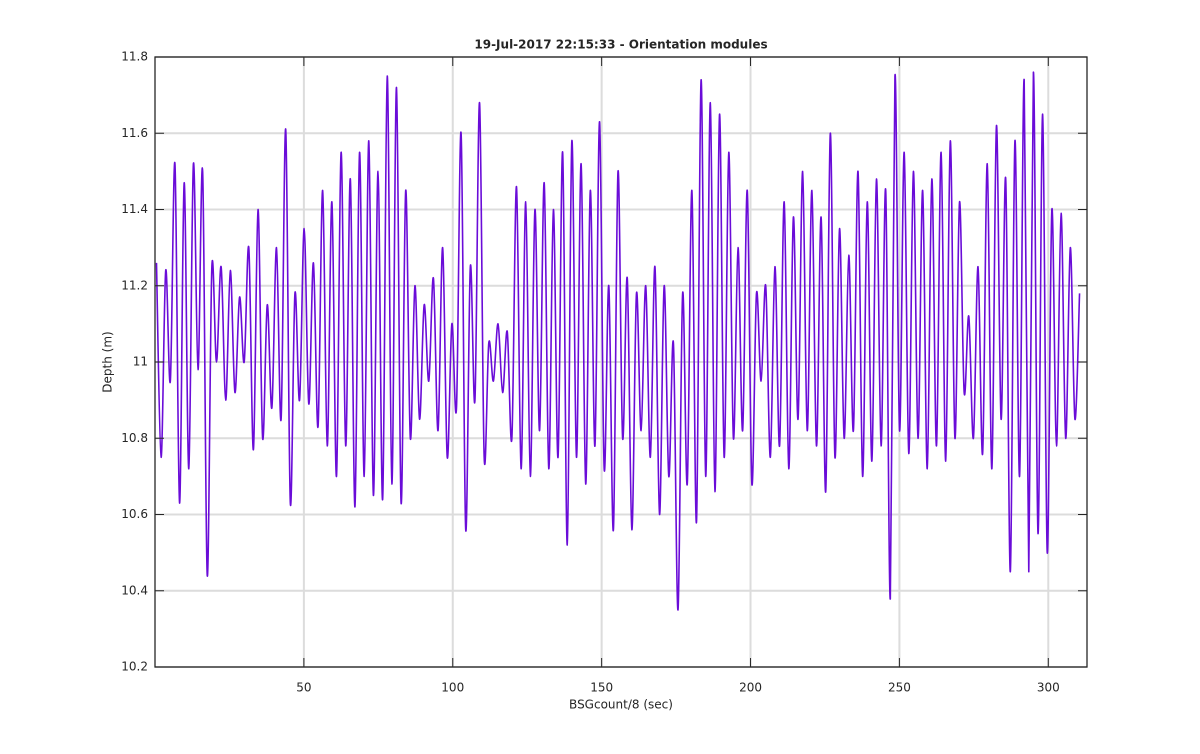 Image resolution: width=1200 pixels, height=754 pixels. What do you see at coordinates (134, 590) in the screenshot?
I see `y-tick-label: 10.4` at bounding box center [134, 590].